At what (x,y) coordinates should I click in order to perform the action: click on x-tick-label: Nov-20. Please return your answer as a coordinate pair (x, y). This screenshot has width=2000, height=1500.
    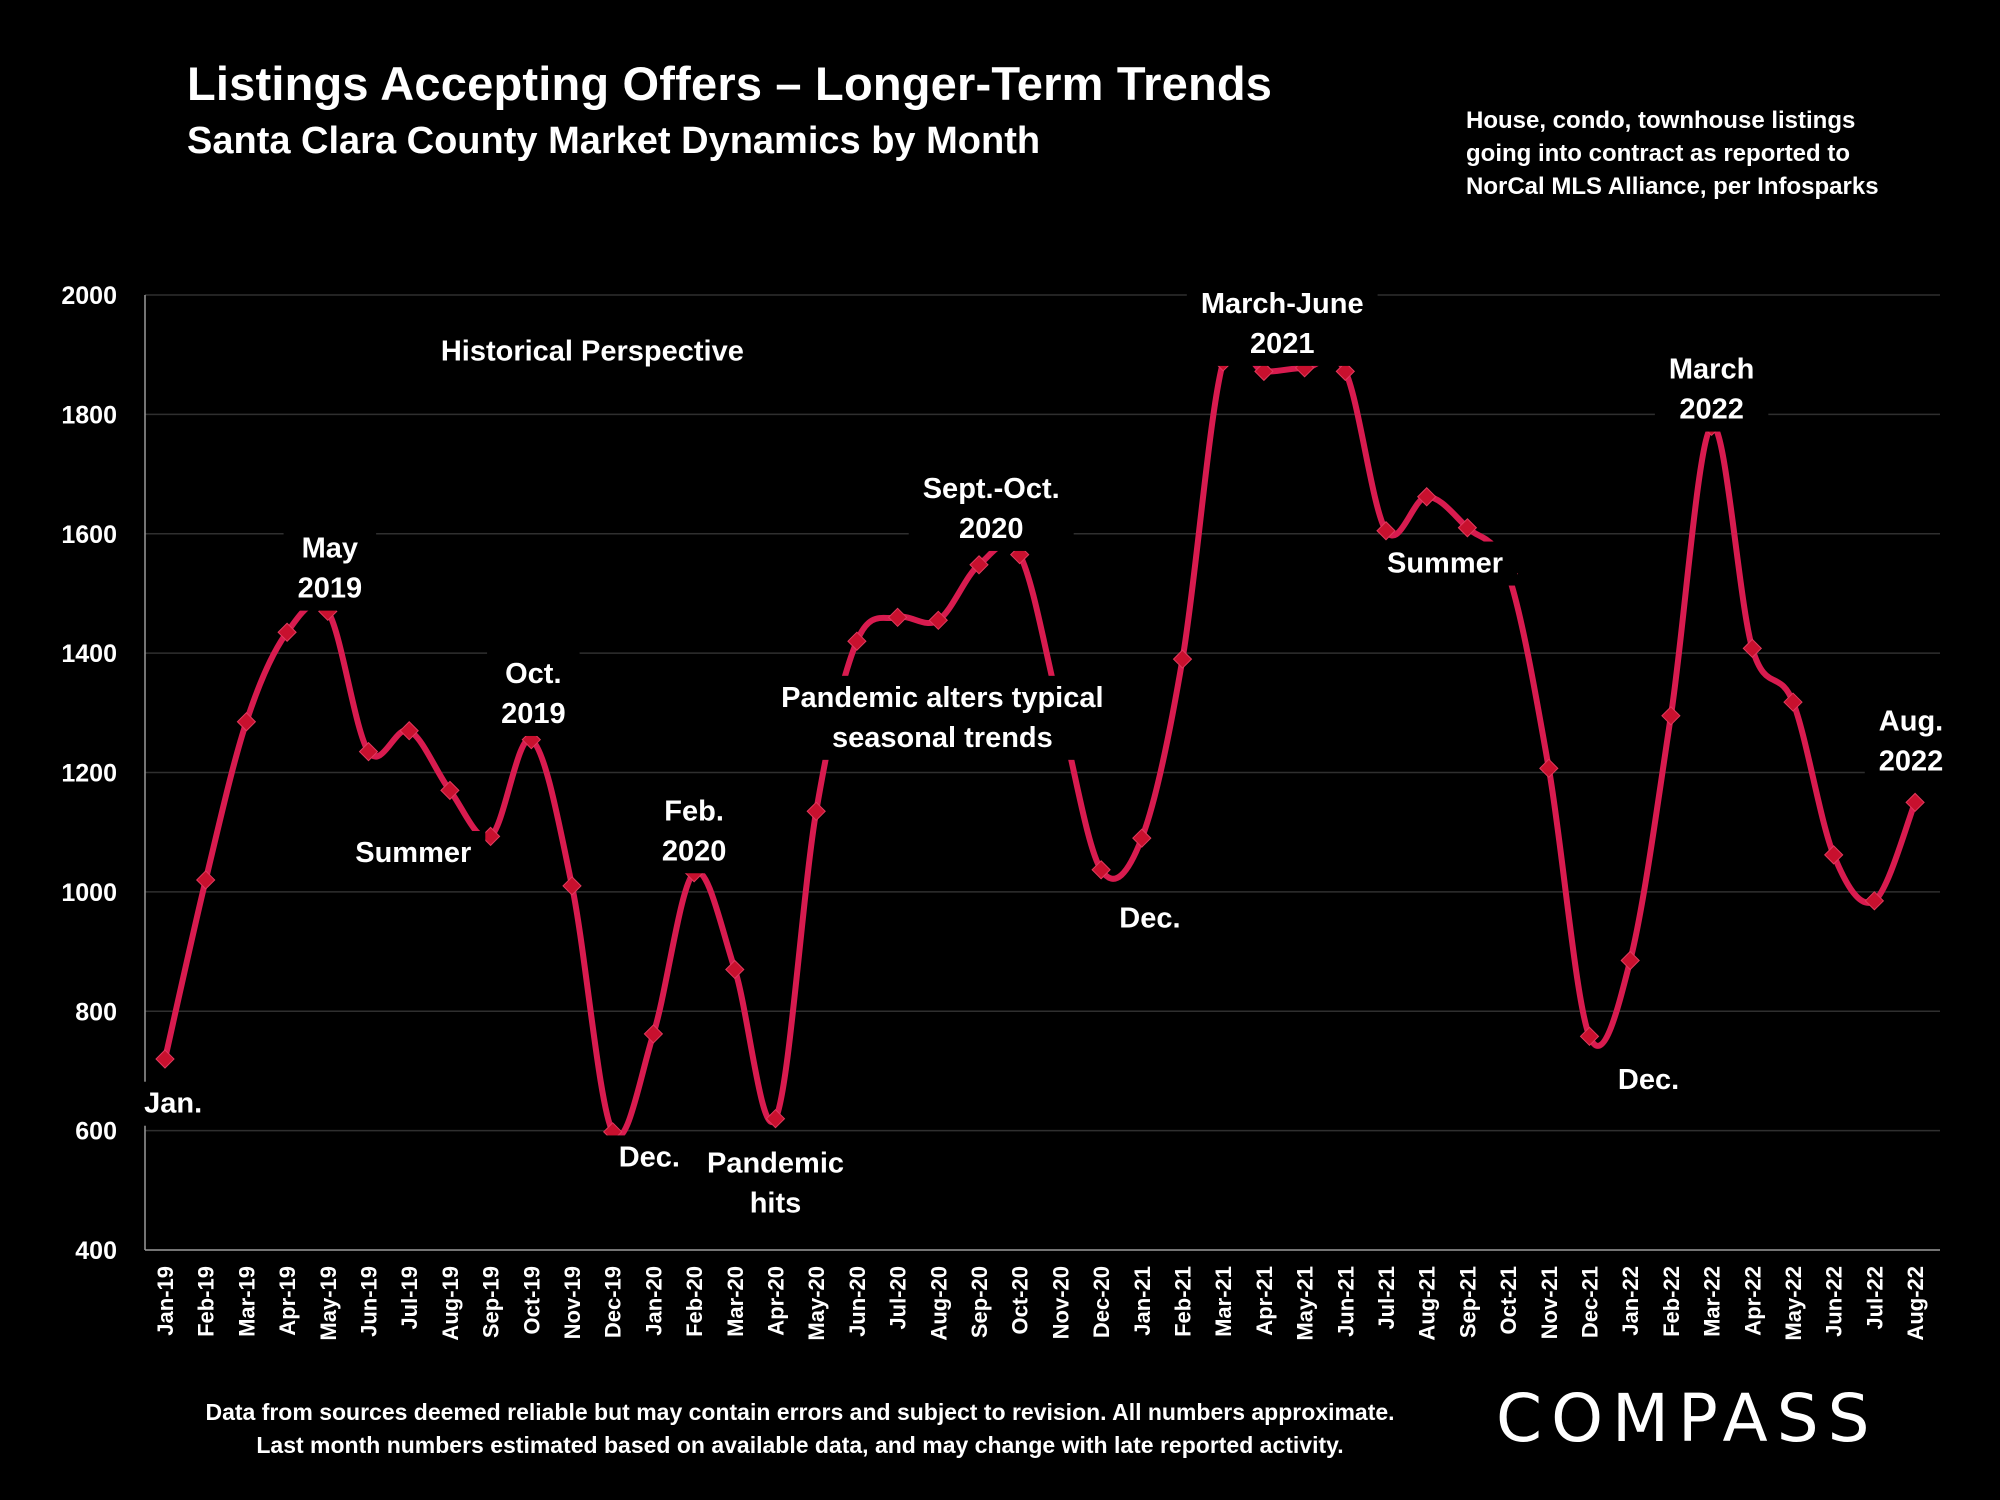
    Looking at the image, I should click on (1060, 1302).